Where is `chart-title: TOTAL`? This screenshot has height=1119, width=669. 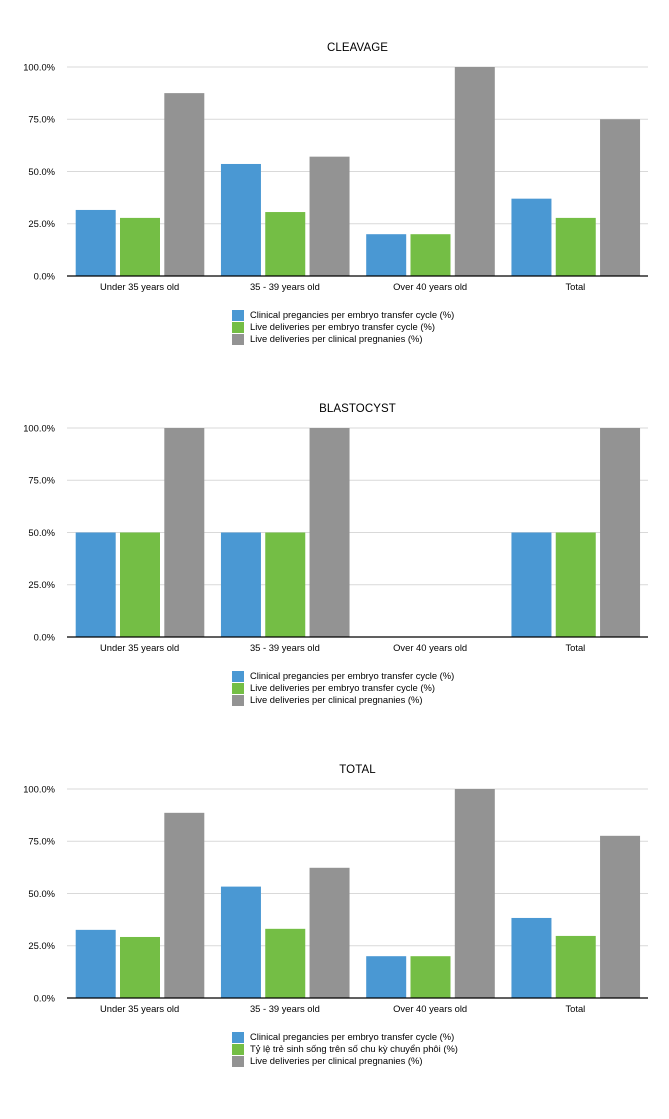
chart-title: TOTAL is located at coordinates (357, 770).